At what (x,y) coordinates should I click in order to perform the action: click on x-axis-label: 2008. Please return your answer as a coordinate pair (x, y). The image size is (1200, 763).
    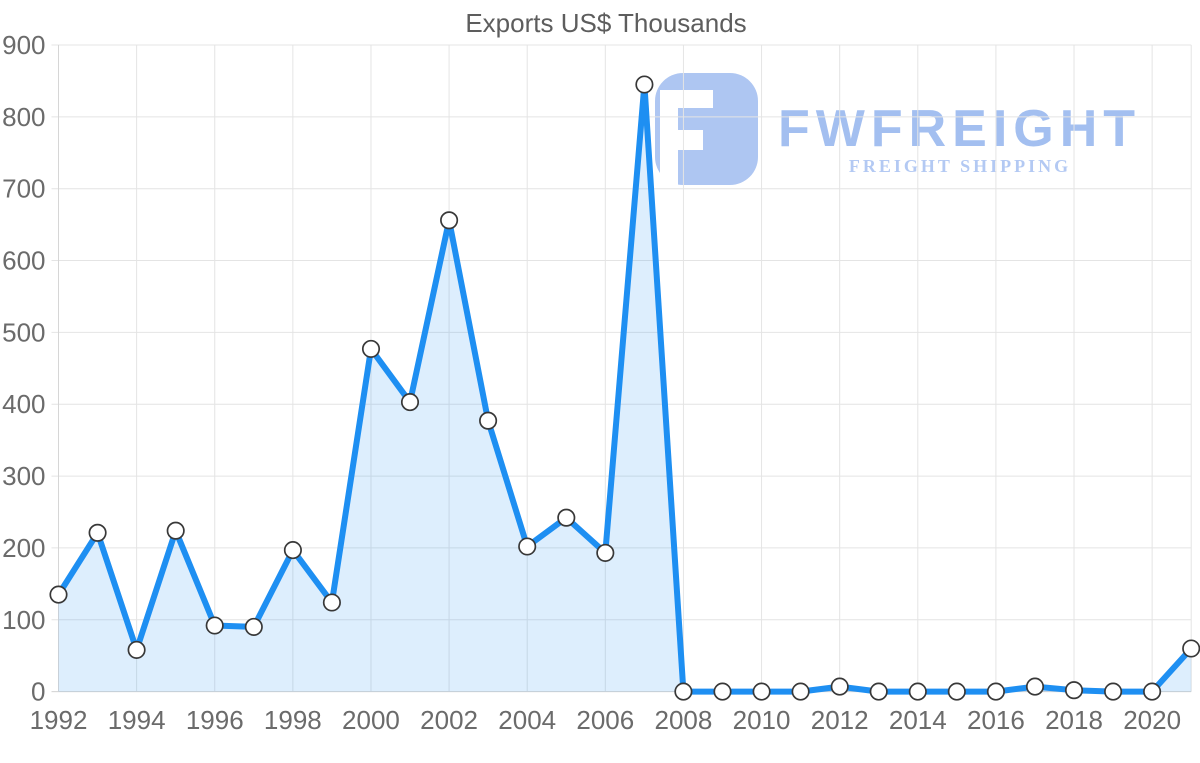
    Looking at the image, I should click on (684, 720).